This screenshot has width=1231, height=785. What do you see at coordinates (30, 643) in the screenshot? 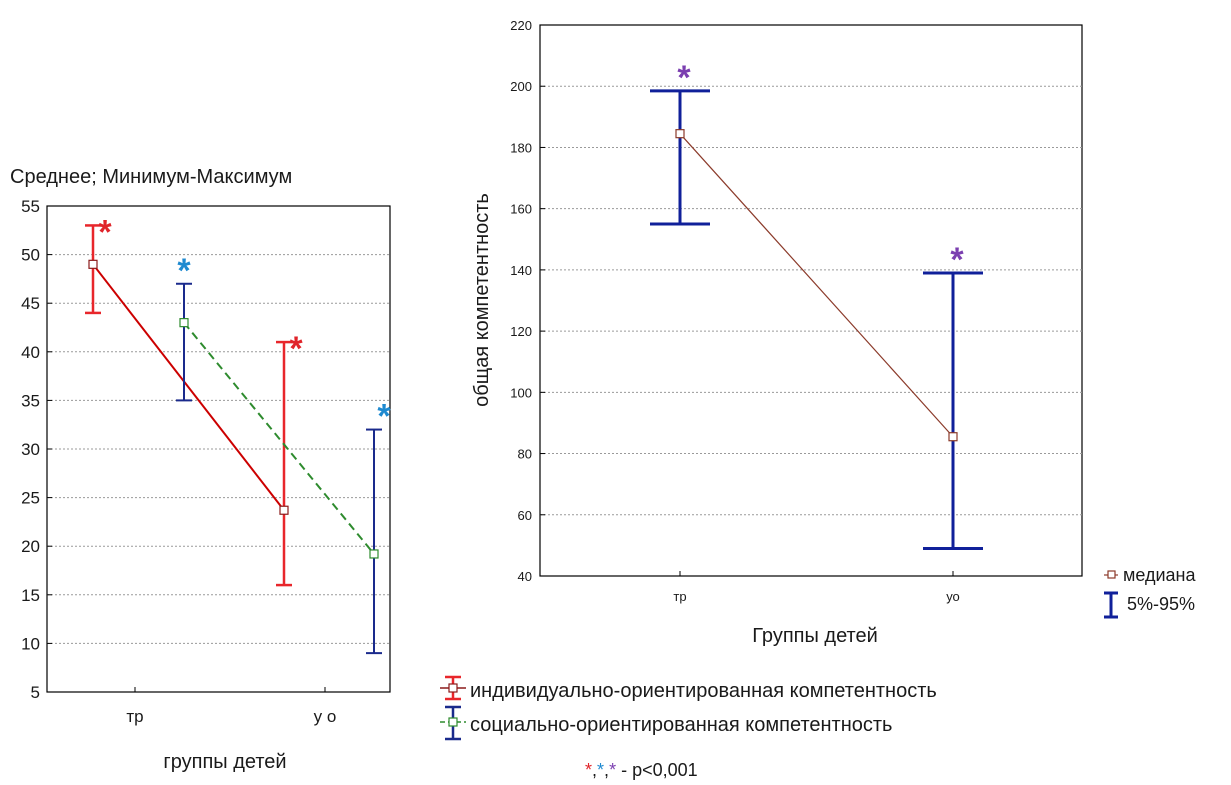
I see `y-tick-label: 10` at bounding box center [30, 643].